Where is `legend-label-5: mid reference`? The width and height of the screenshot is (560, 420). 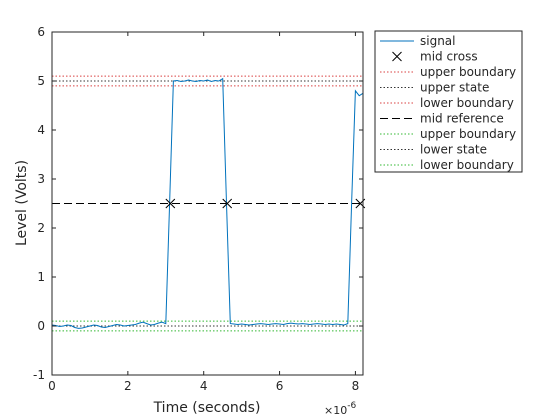 legend-label-5: mid reference is located at coordinates (462, 119).